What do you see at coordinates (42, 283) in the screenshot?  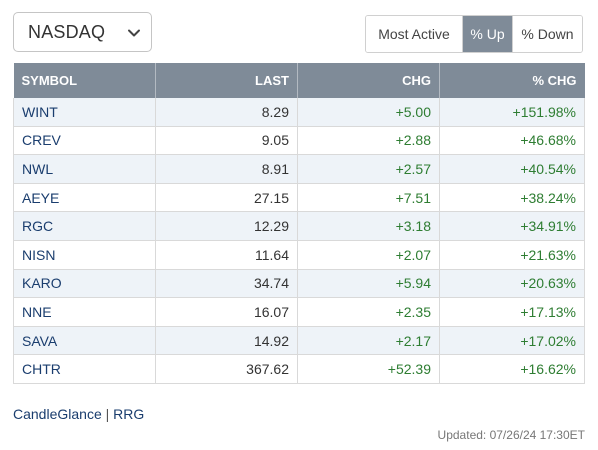 I see `symbol-link: KARO` at bounding box center [42, 283].